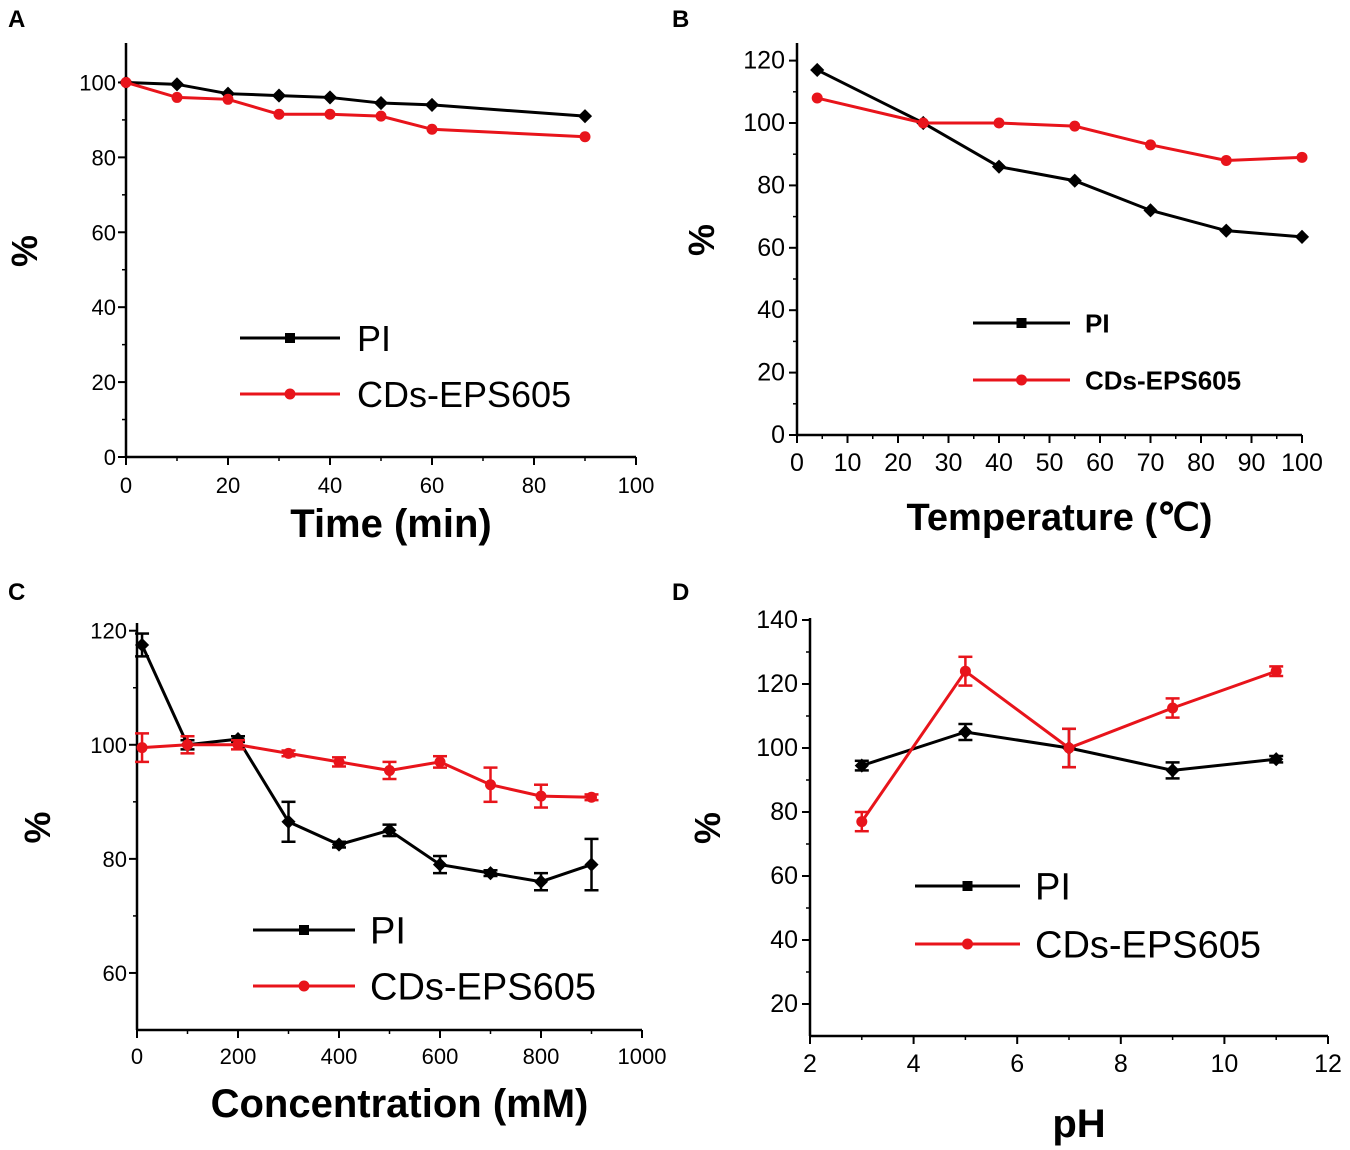  I want to click on x-axis-title: Concentration (mM), so click(400, 1104).